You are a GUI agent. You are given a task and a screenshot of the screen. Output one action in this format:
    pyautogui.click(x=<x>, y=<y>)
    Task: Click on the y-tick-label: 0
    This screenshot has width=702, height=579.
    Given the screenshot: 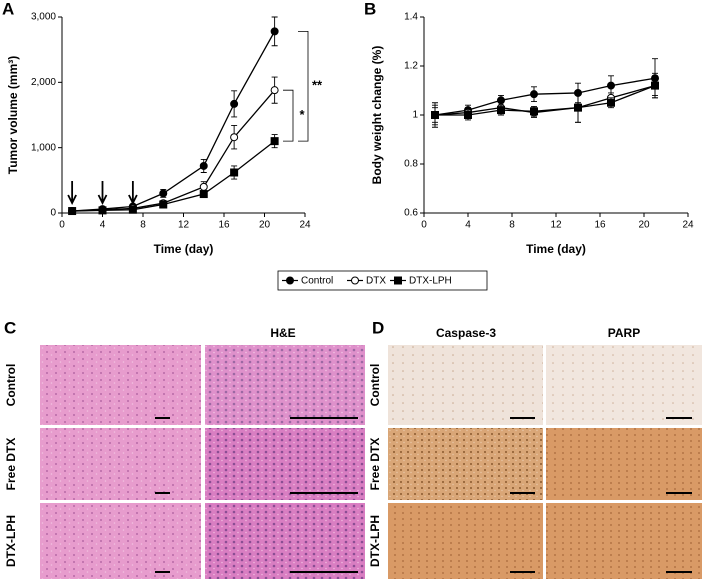 What is the action you would take?
    pyautogui.click(x=53, y=213)
    